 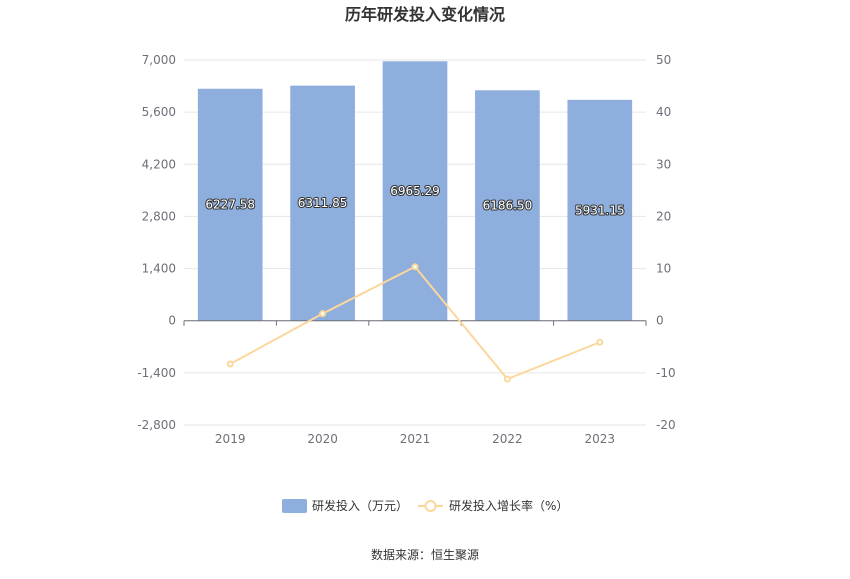 What do you see at coordinates (507, 439) in the screenshot?
I see `x-tick-label: 2022` at bounding box center [507, 439].